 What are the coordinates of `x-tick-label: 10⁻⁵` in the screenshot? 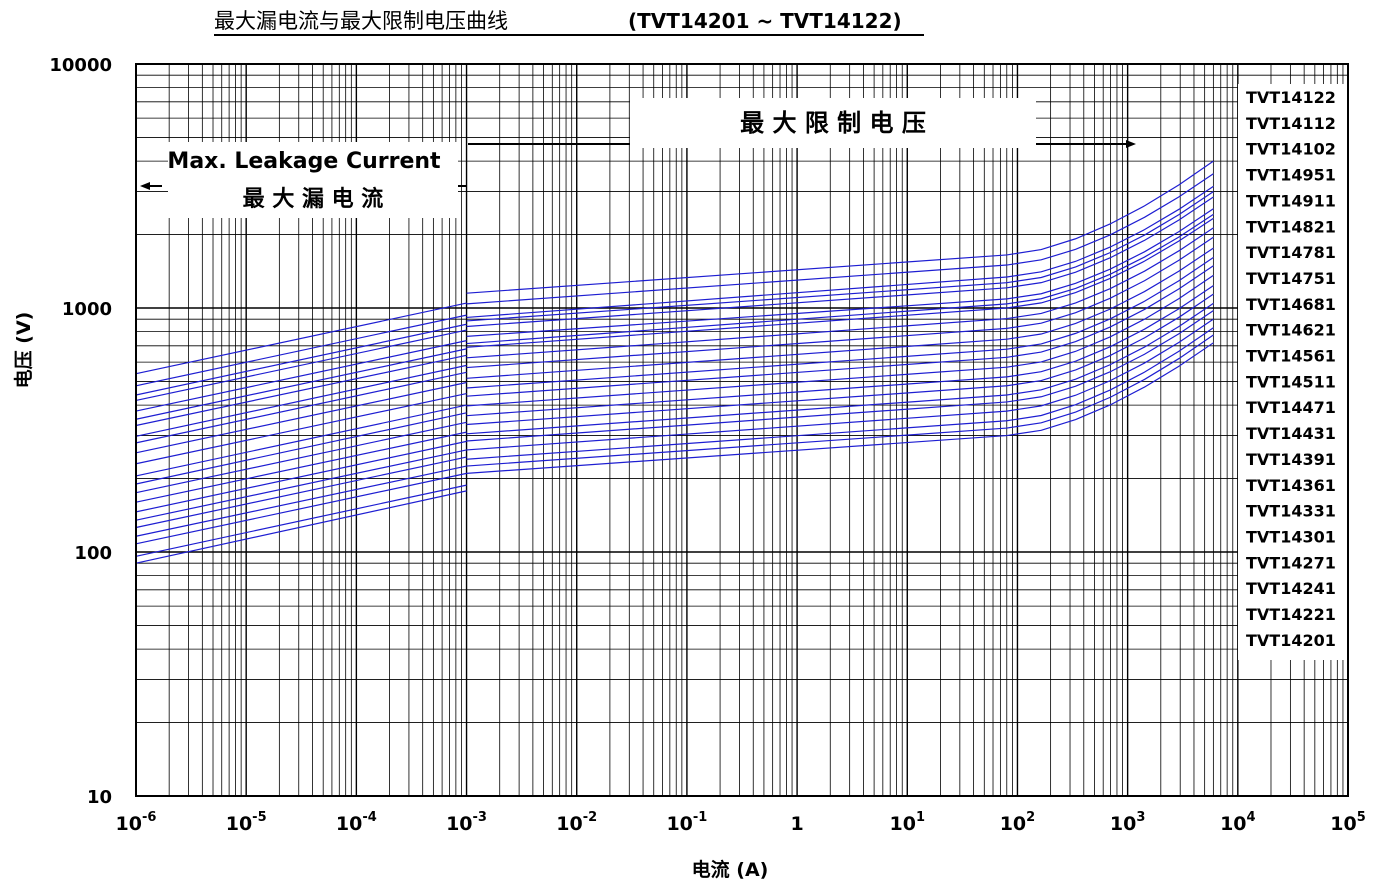 It's located at (246, 822).